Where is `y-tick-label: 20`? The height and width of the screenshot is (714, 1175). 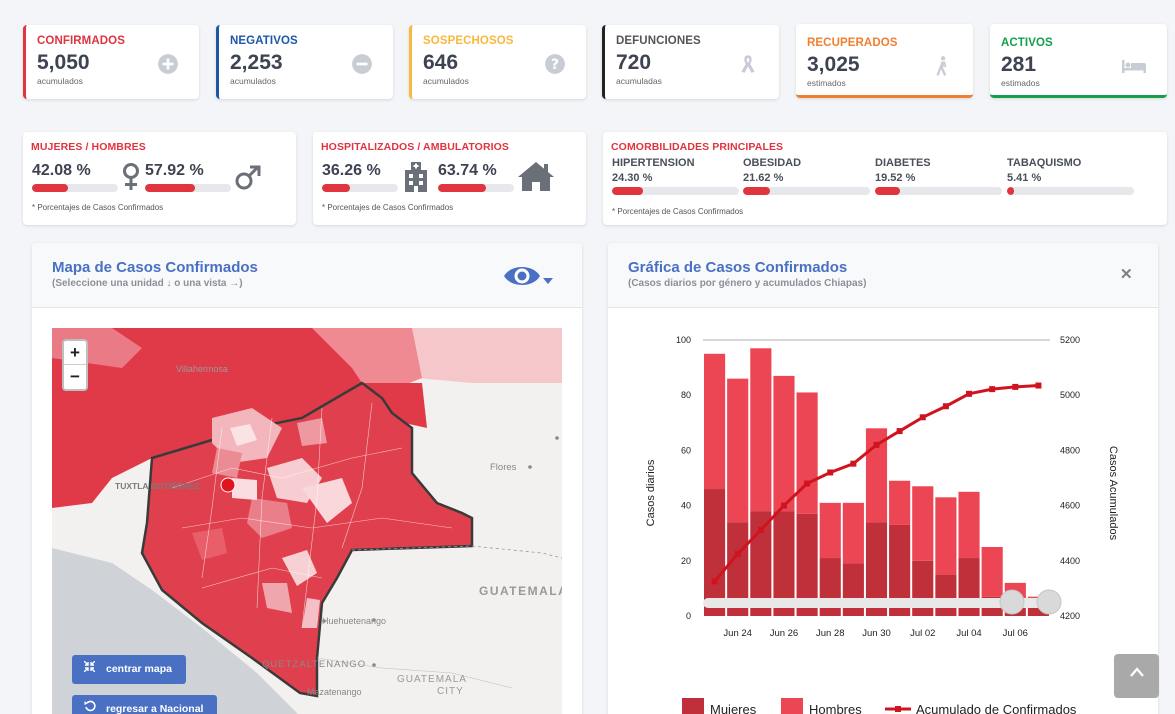 y-tick-label: 20 is located at coordinates (686, 561).